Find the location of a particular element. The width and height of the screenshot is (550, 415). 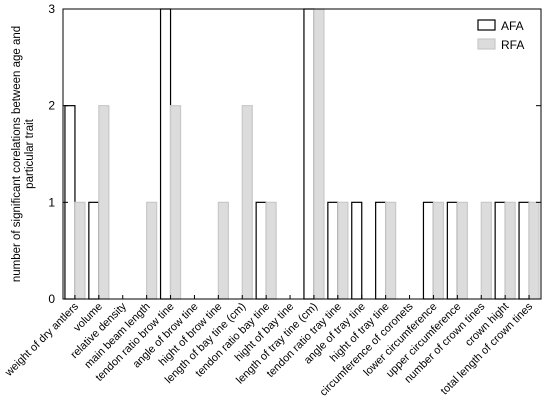

y-tick-label: 2 is located at coordinates (51, 106).